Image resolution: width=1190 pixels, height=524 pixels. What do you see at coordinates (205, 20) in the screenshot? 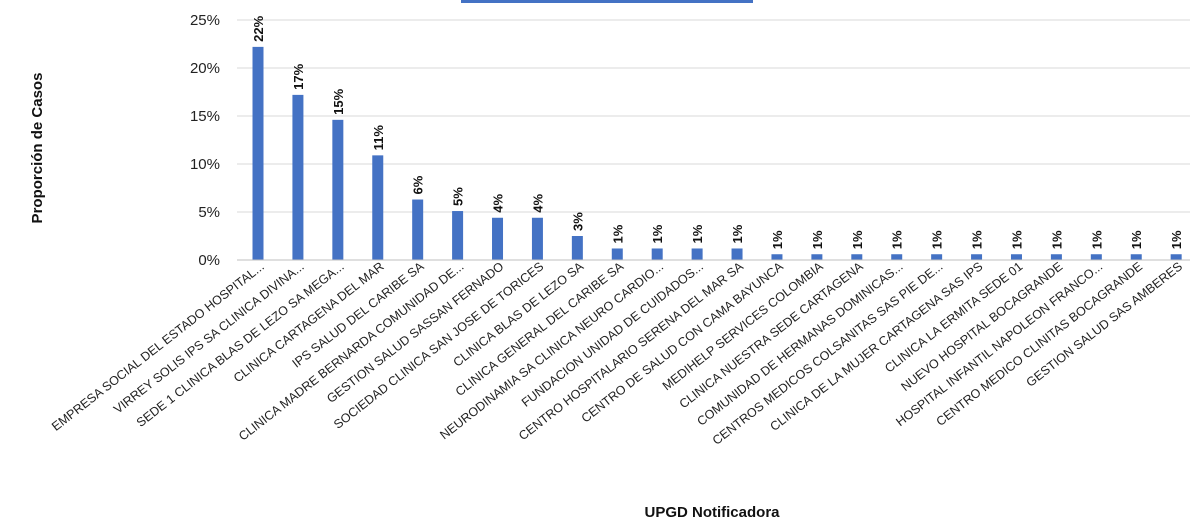
I see `y-tick-label: 25%` at bounding box center [205, 20].